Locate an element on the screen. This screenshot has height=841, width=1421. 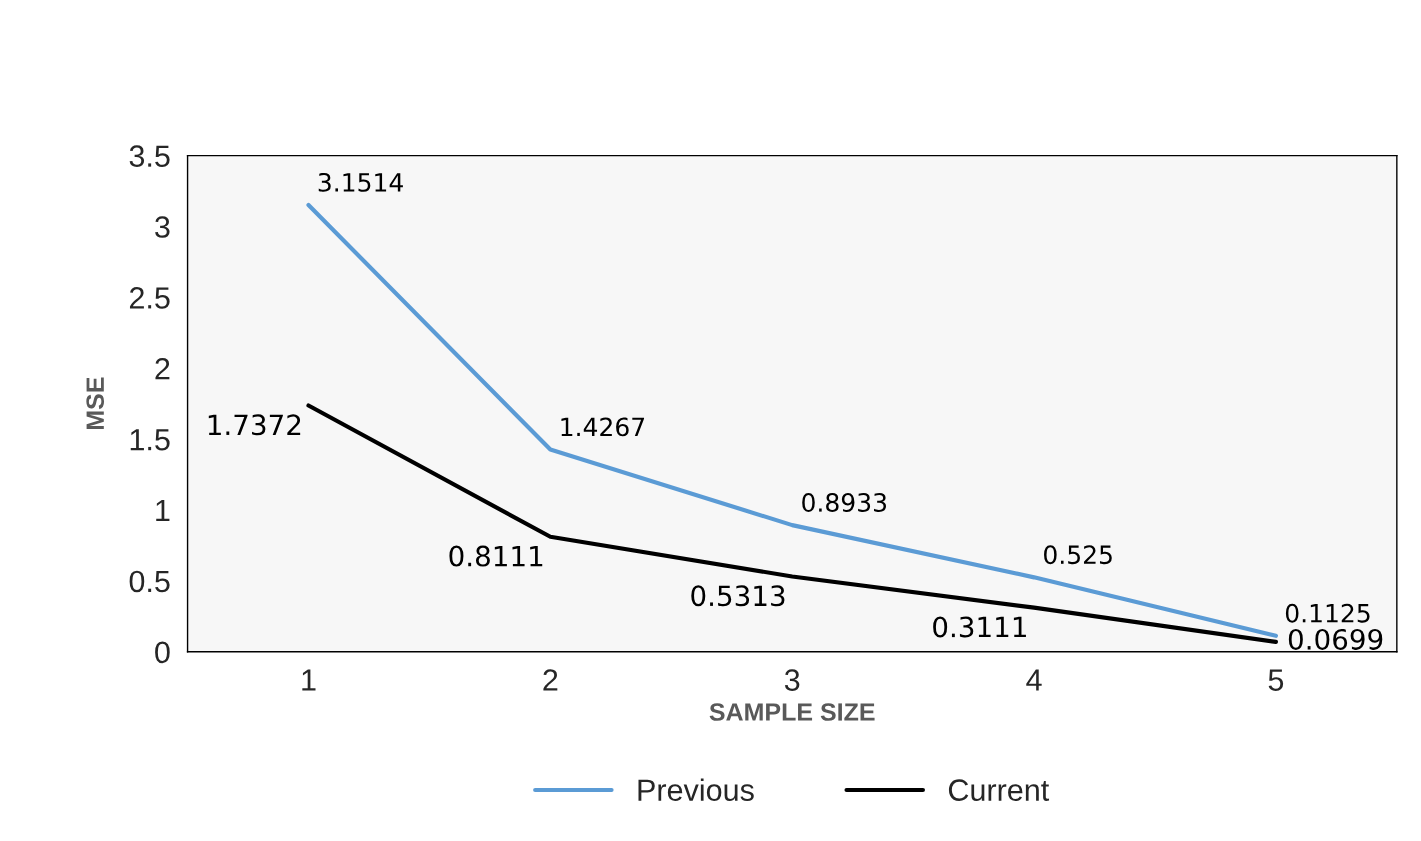
y-tick-label: 1.5 is located at coordinates (150, 440).